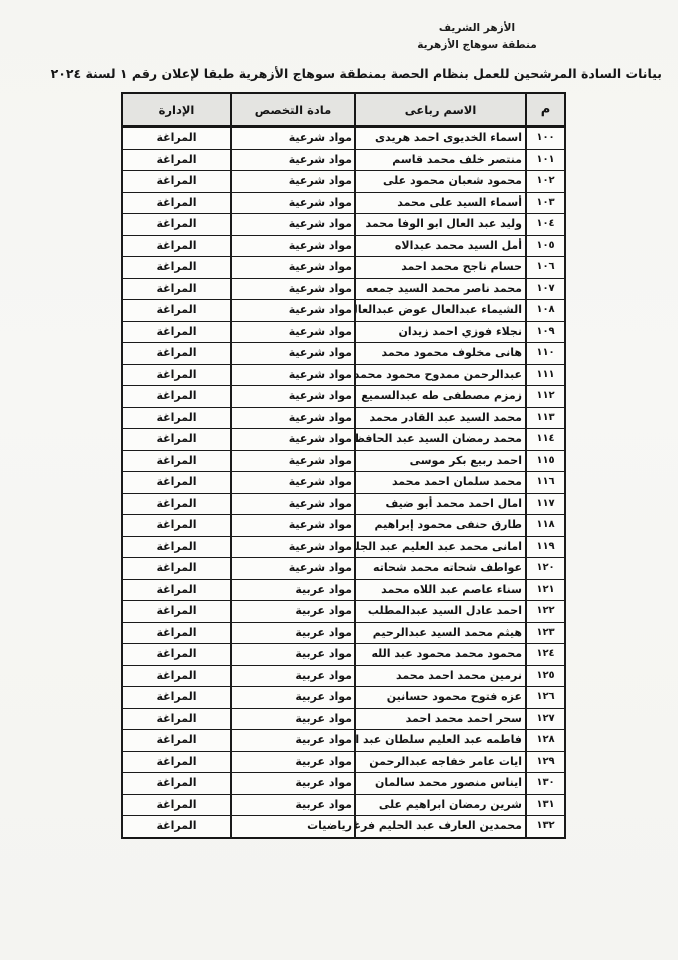  Describe the element at coordinates (545, 718) in the screenshot. I see `cell-serial: ١٢٧` at that location.